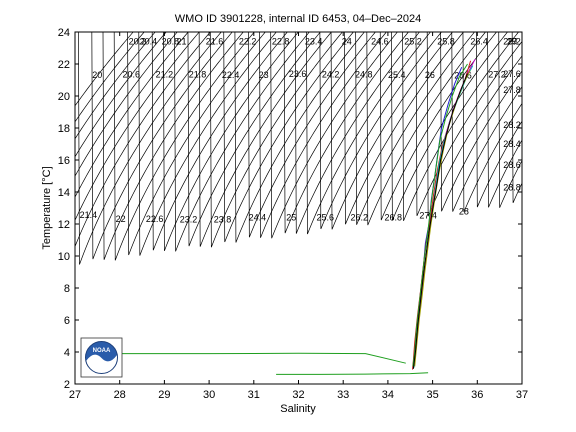  What do you see at coordinates (164, 395) in the screenshot?
I see `x-tick-label: 29` at bounding box center [164, 395].